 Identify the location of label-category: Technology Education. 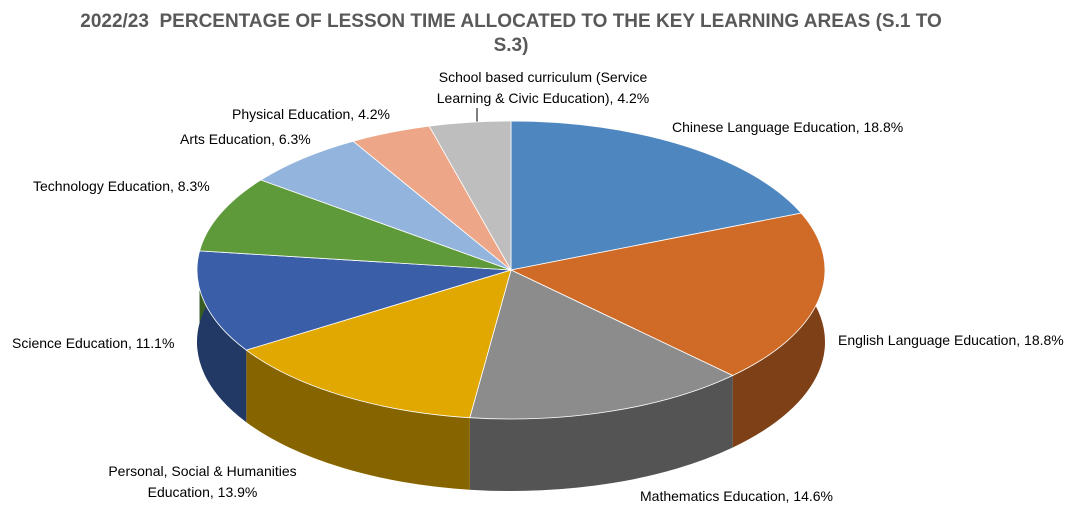
(101, 186).